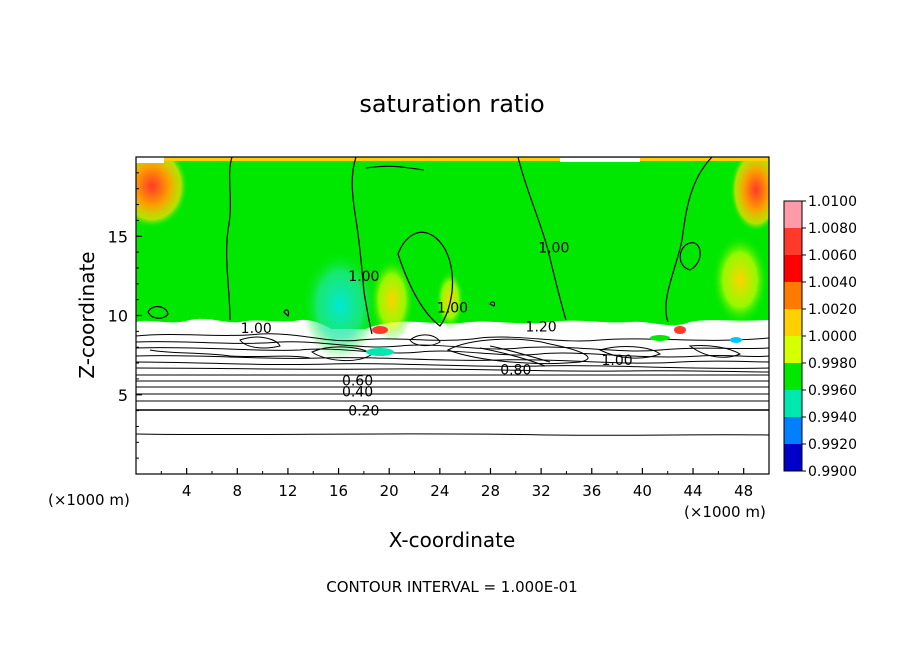 The height and width of the screenshot is (654, 904). What do you see at coordinates (832, 472) in the screenshot?
I see `colorbar-label: 0.9900` at bounding box center [832, 472].